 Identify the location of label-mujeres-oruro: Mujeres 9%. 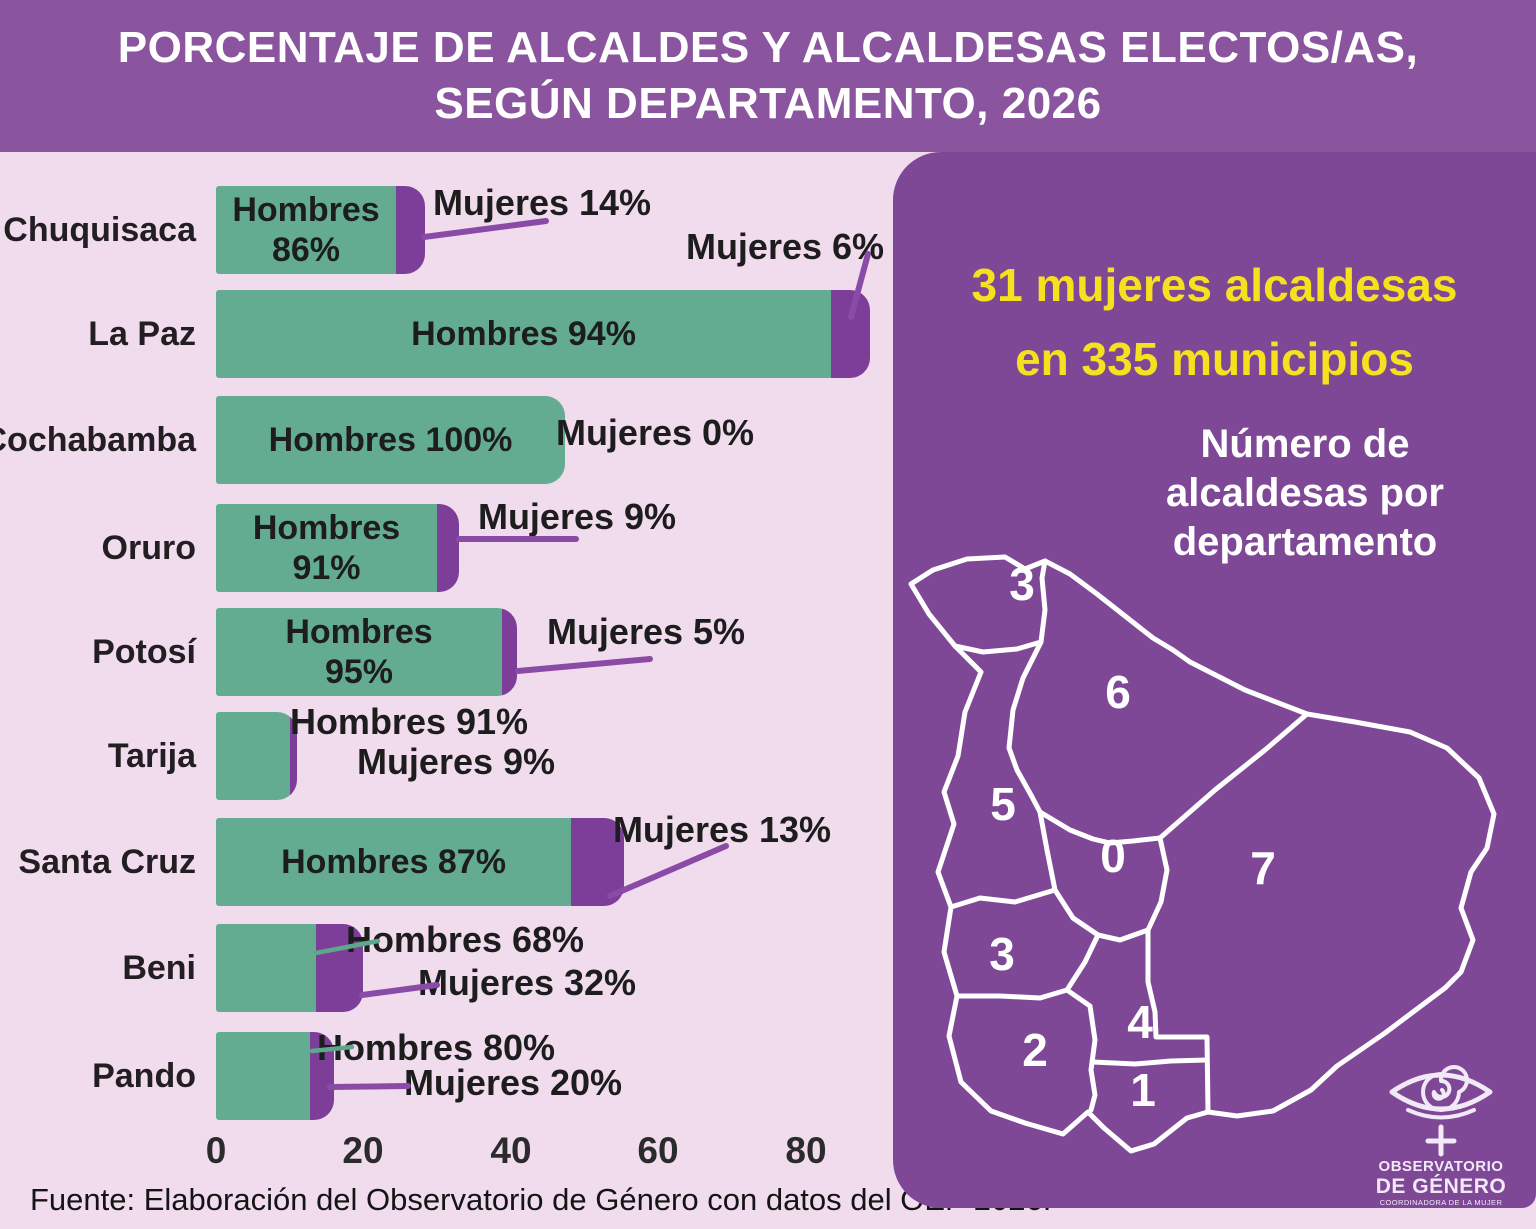
(577, 516).